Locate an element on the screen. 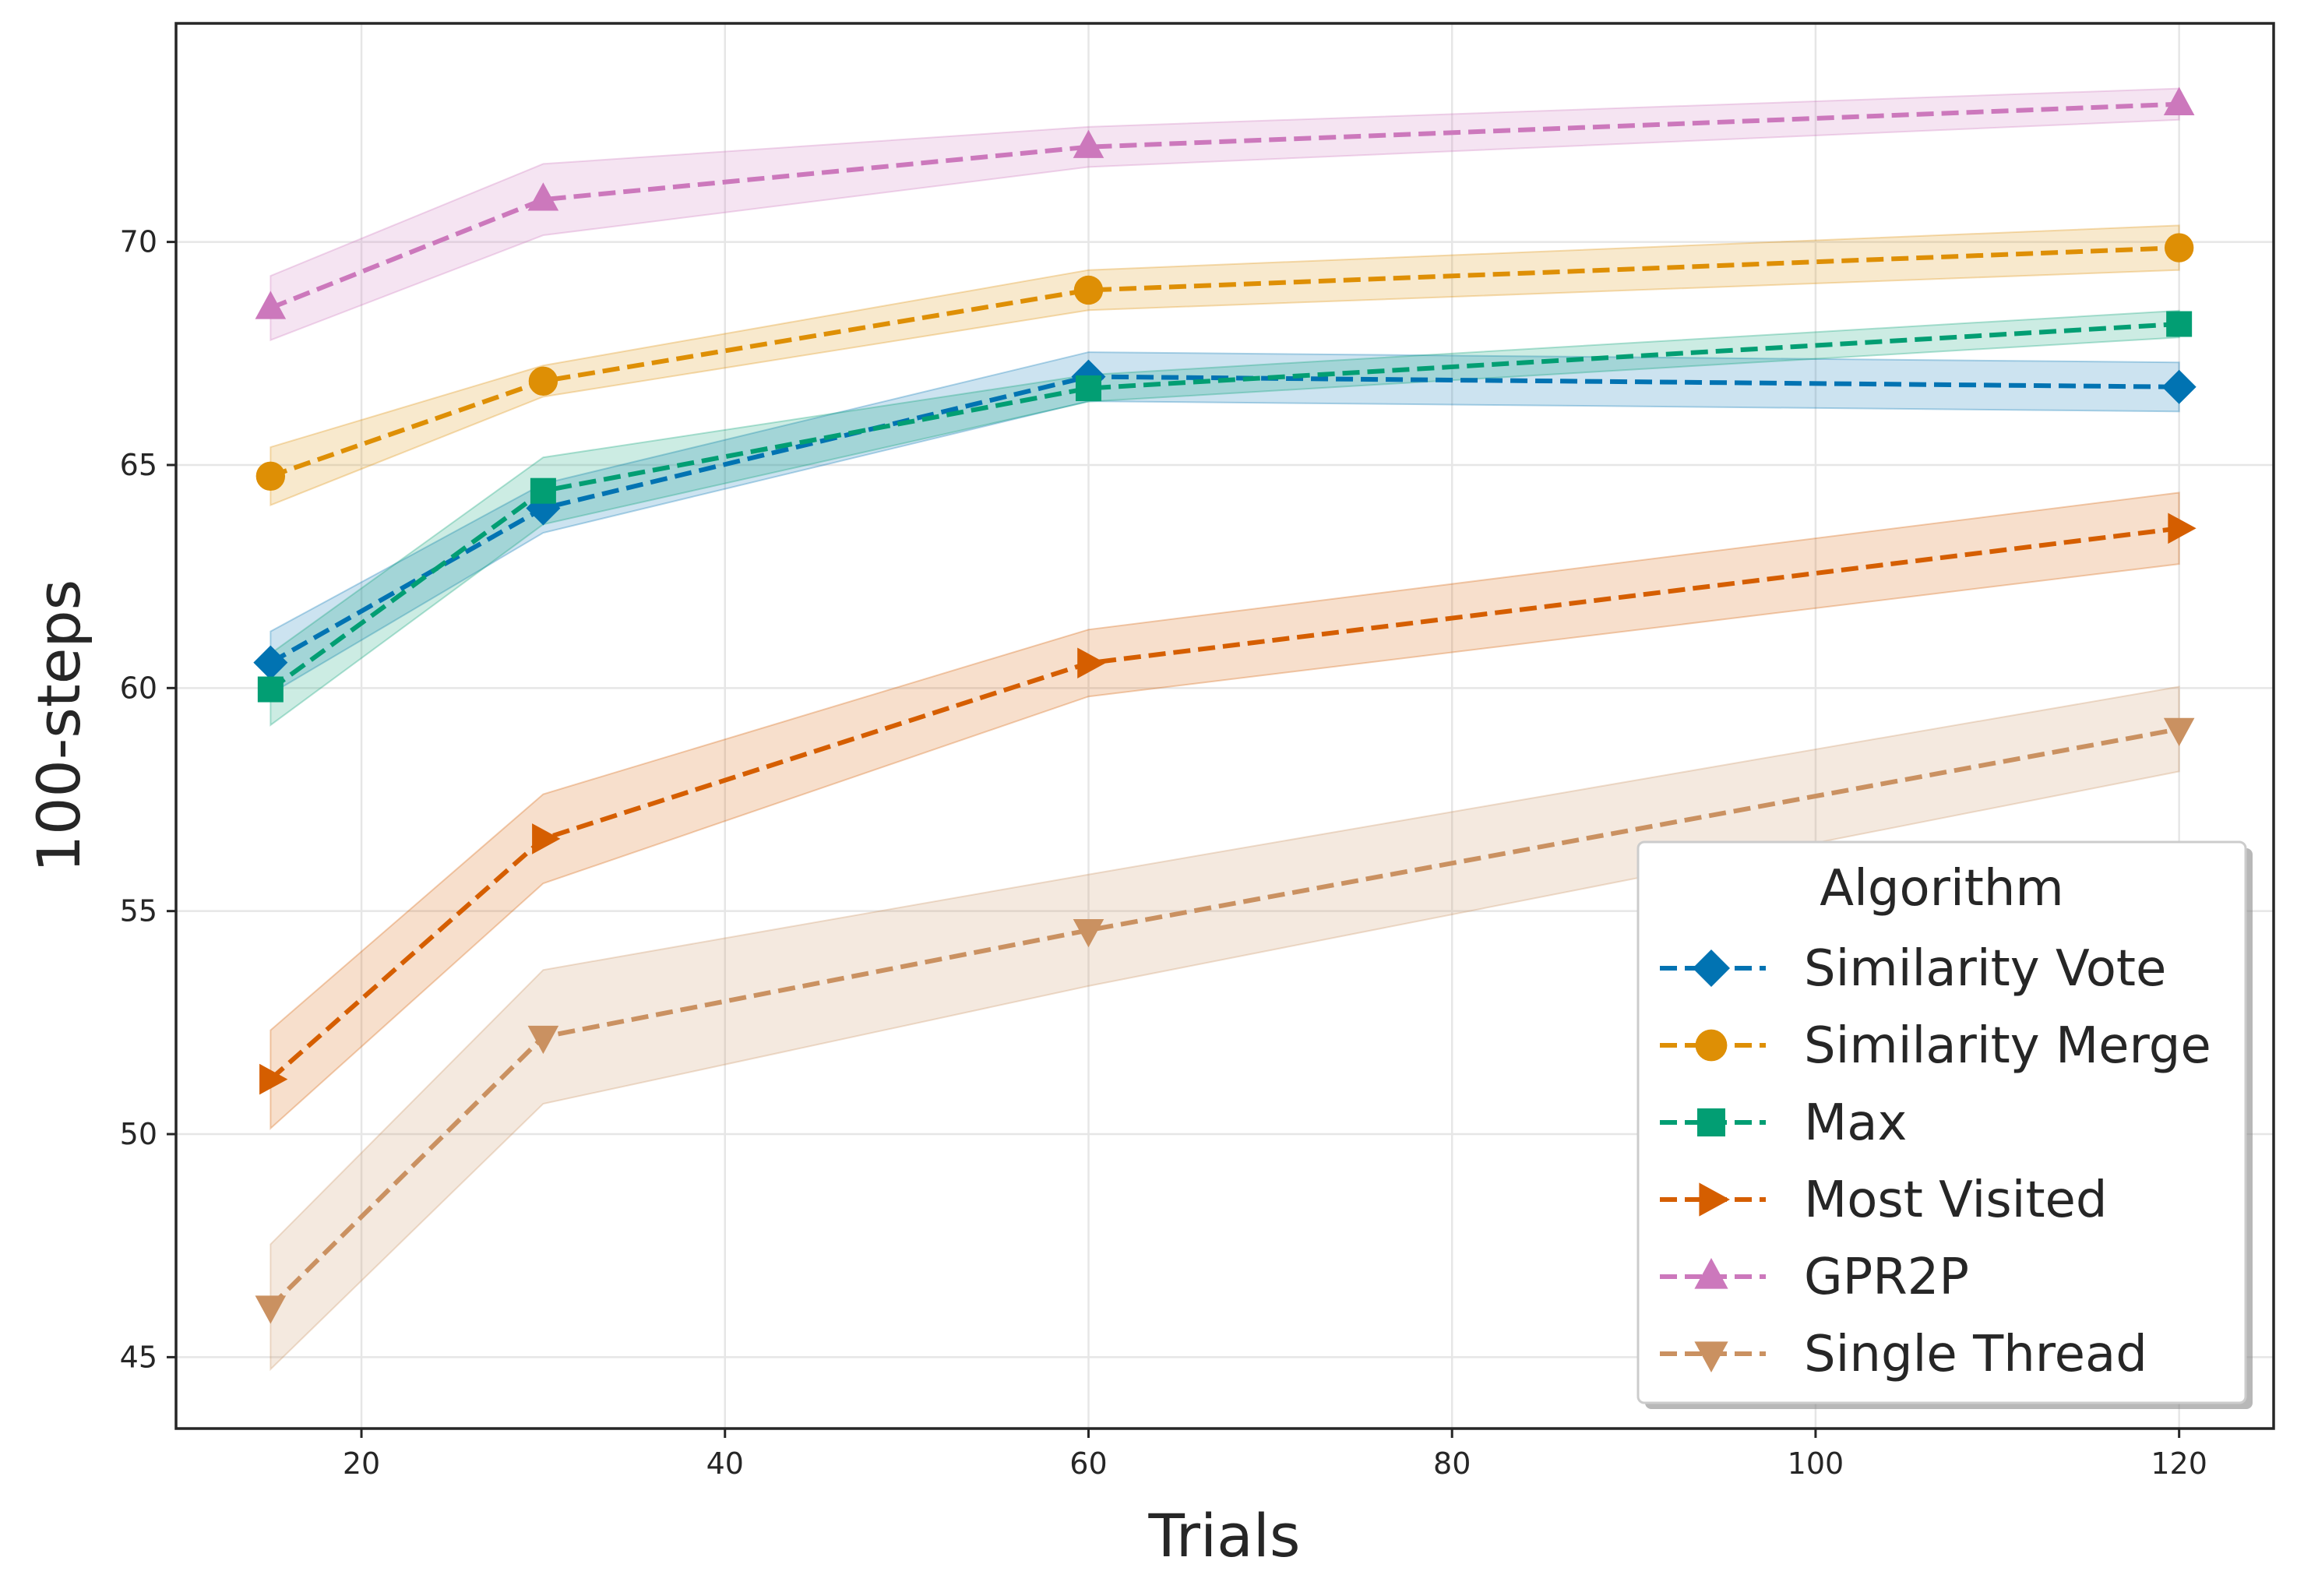  x-tick-label: 60 is located at coordinates (1088, 1463).